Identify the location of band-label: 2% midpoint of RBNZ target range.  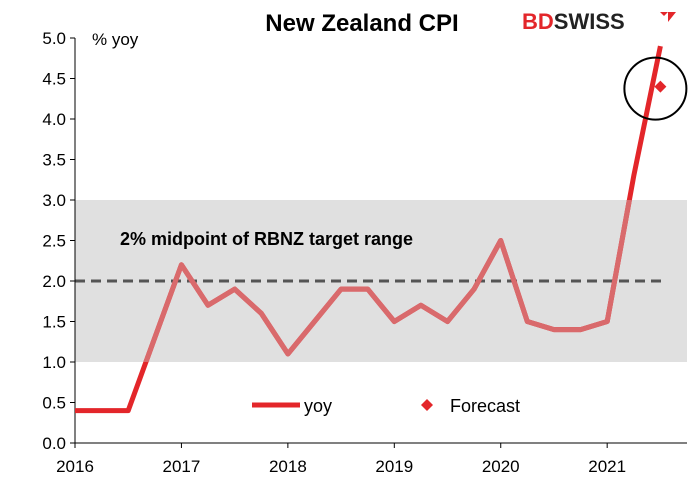
(266, 239).